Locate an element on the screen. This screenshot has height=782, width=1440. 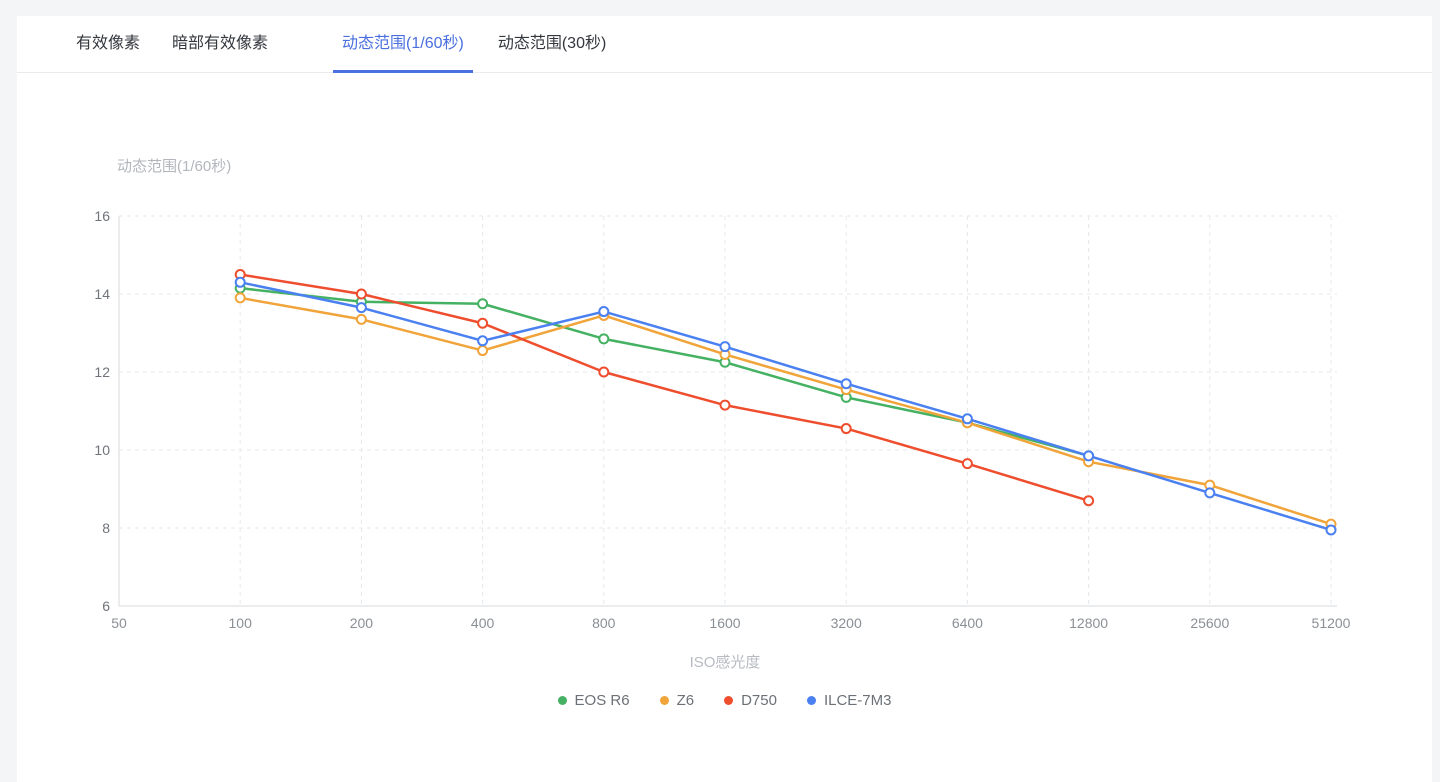
legend-label: ILCE-7M3 is located at coordinates (857, 700).